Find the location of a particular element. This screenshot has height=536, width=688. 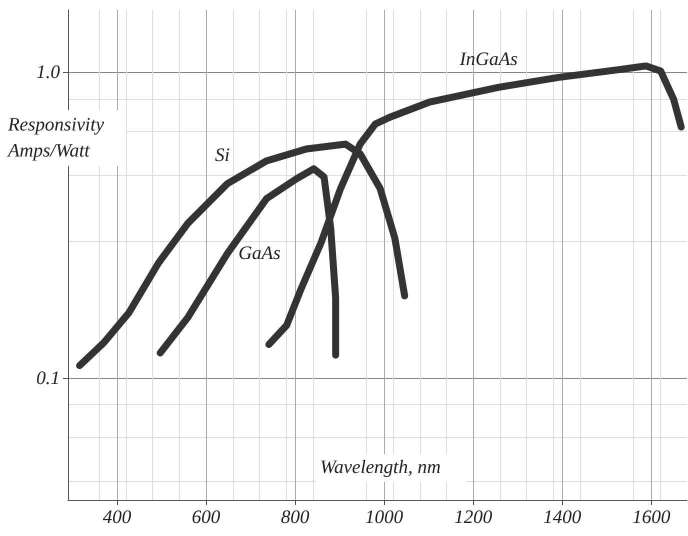

series-label: GaAs is located at coordinates (259, 253).